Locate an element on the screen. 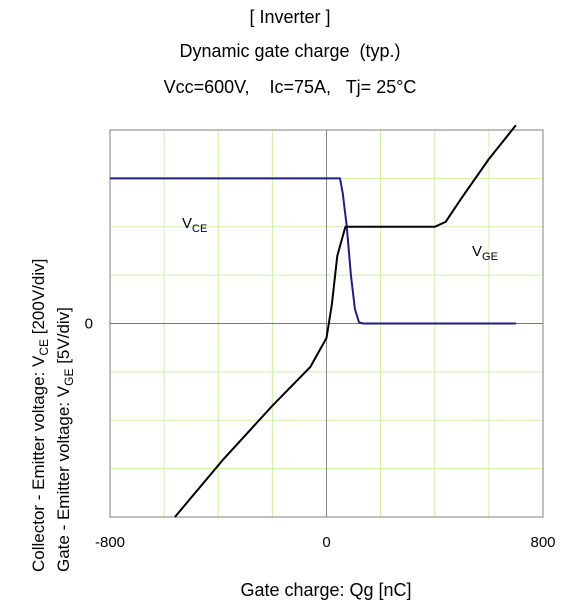 This screenshot has height=602, width=567. x-axis-label: Gate charge: Qg [nC] is located at coordinates (325, 590).